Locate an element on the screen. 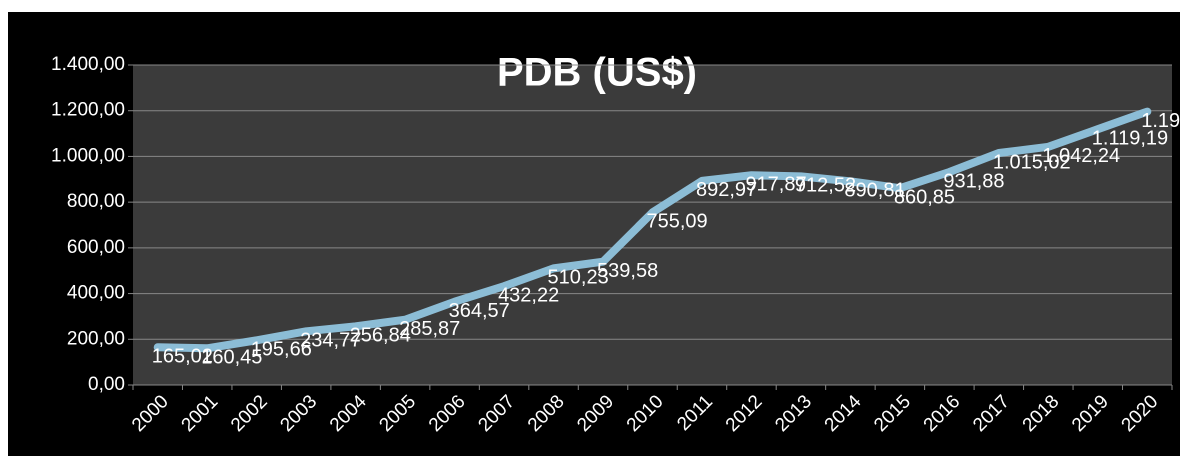 The height and width of the screenshot is (464, 1188). data-label: 539,58 is located at coordinates (627, 271).